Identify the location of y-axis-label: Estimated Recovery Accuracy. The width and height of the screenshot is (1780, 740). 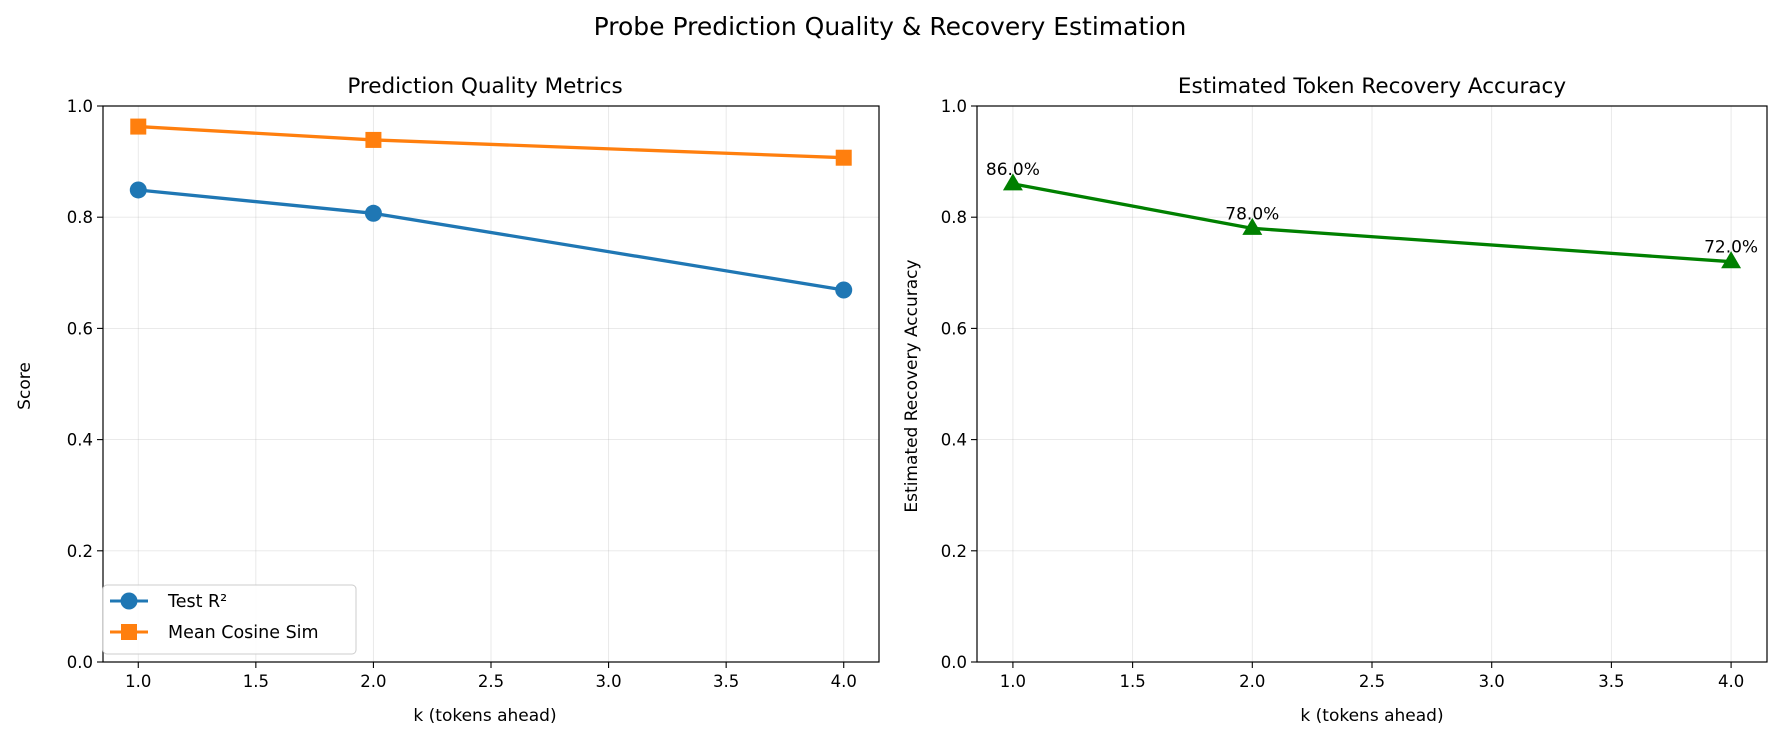
(912, 385).